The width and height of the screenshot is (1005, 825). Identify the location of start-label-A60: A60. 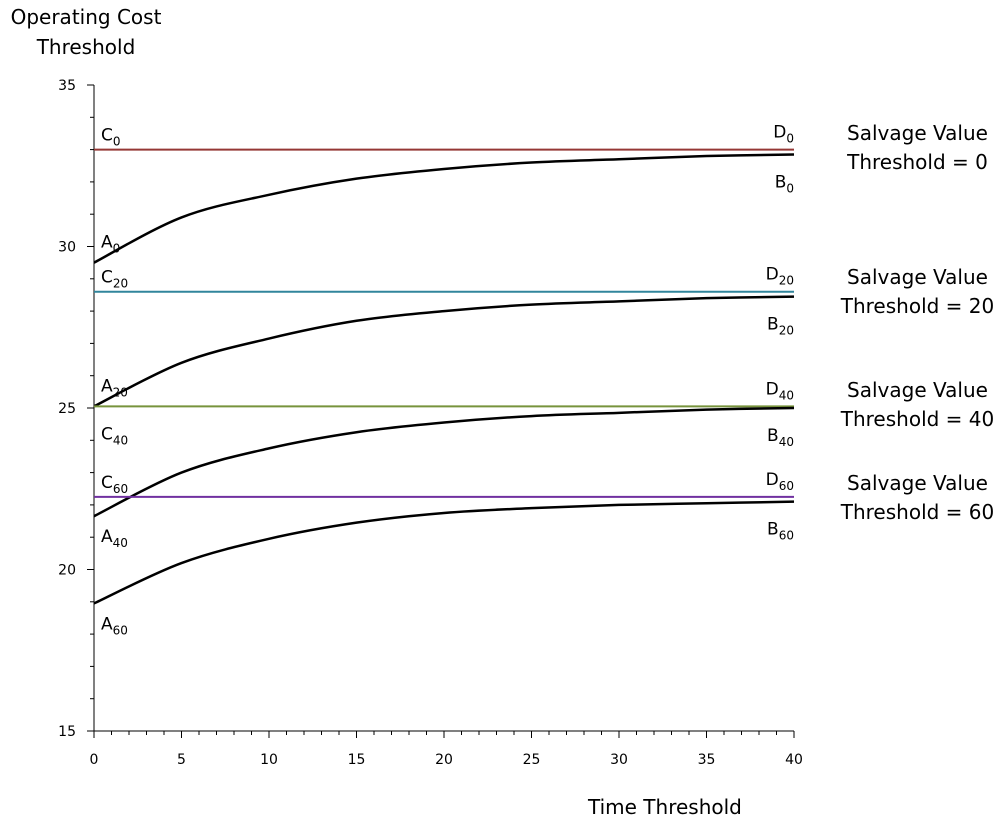
(114, 625).